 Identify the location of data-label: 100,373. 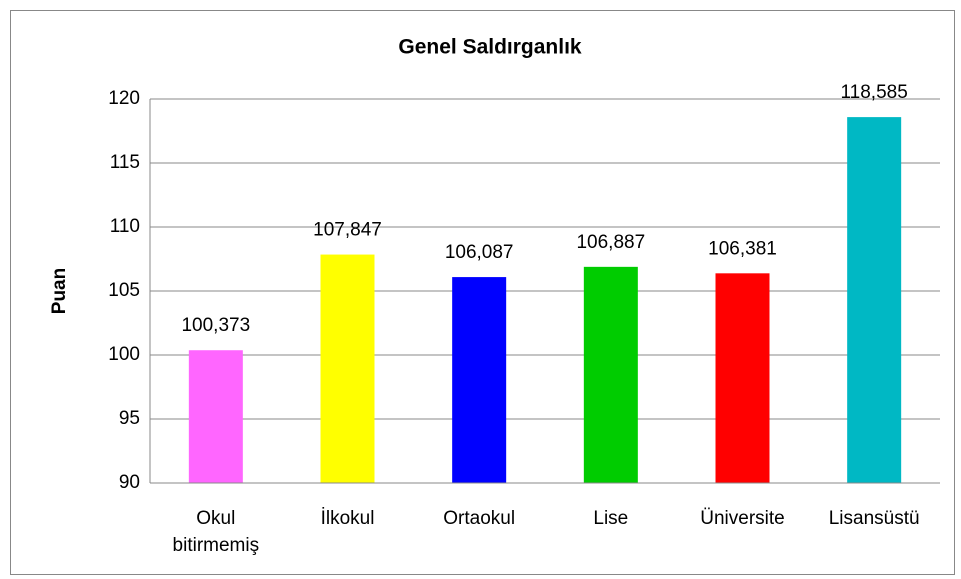
(215, 325).